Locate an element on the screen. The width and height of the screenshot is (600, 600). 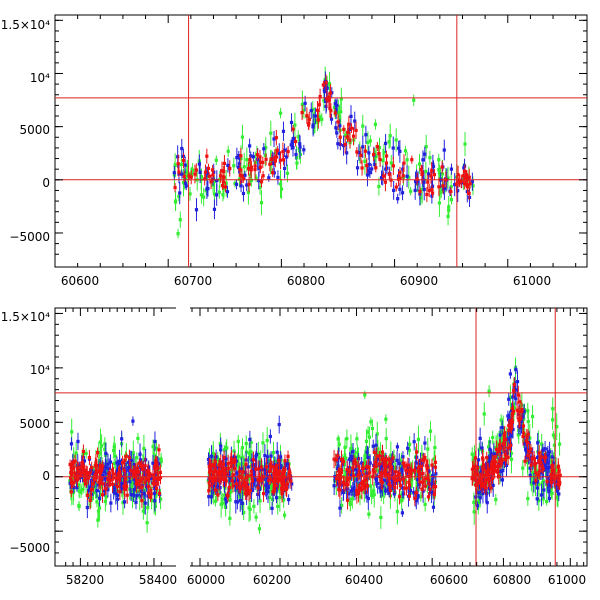
top-xtick-label: 61000 is located at coordinates (532, 281).